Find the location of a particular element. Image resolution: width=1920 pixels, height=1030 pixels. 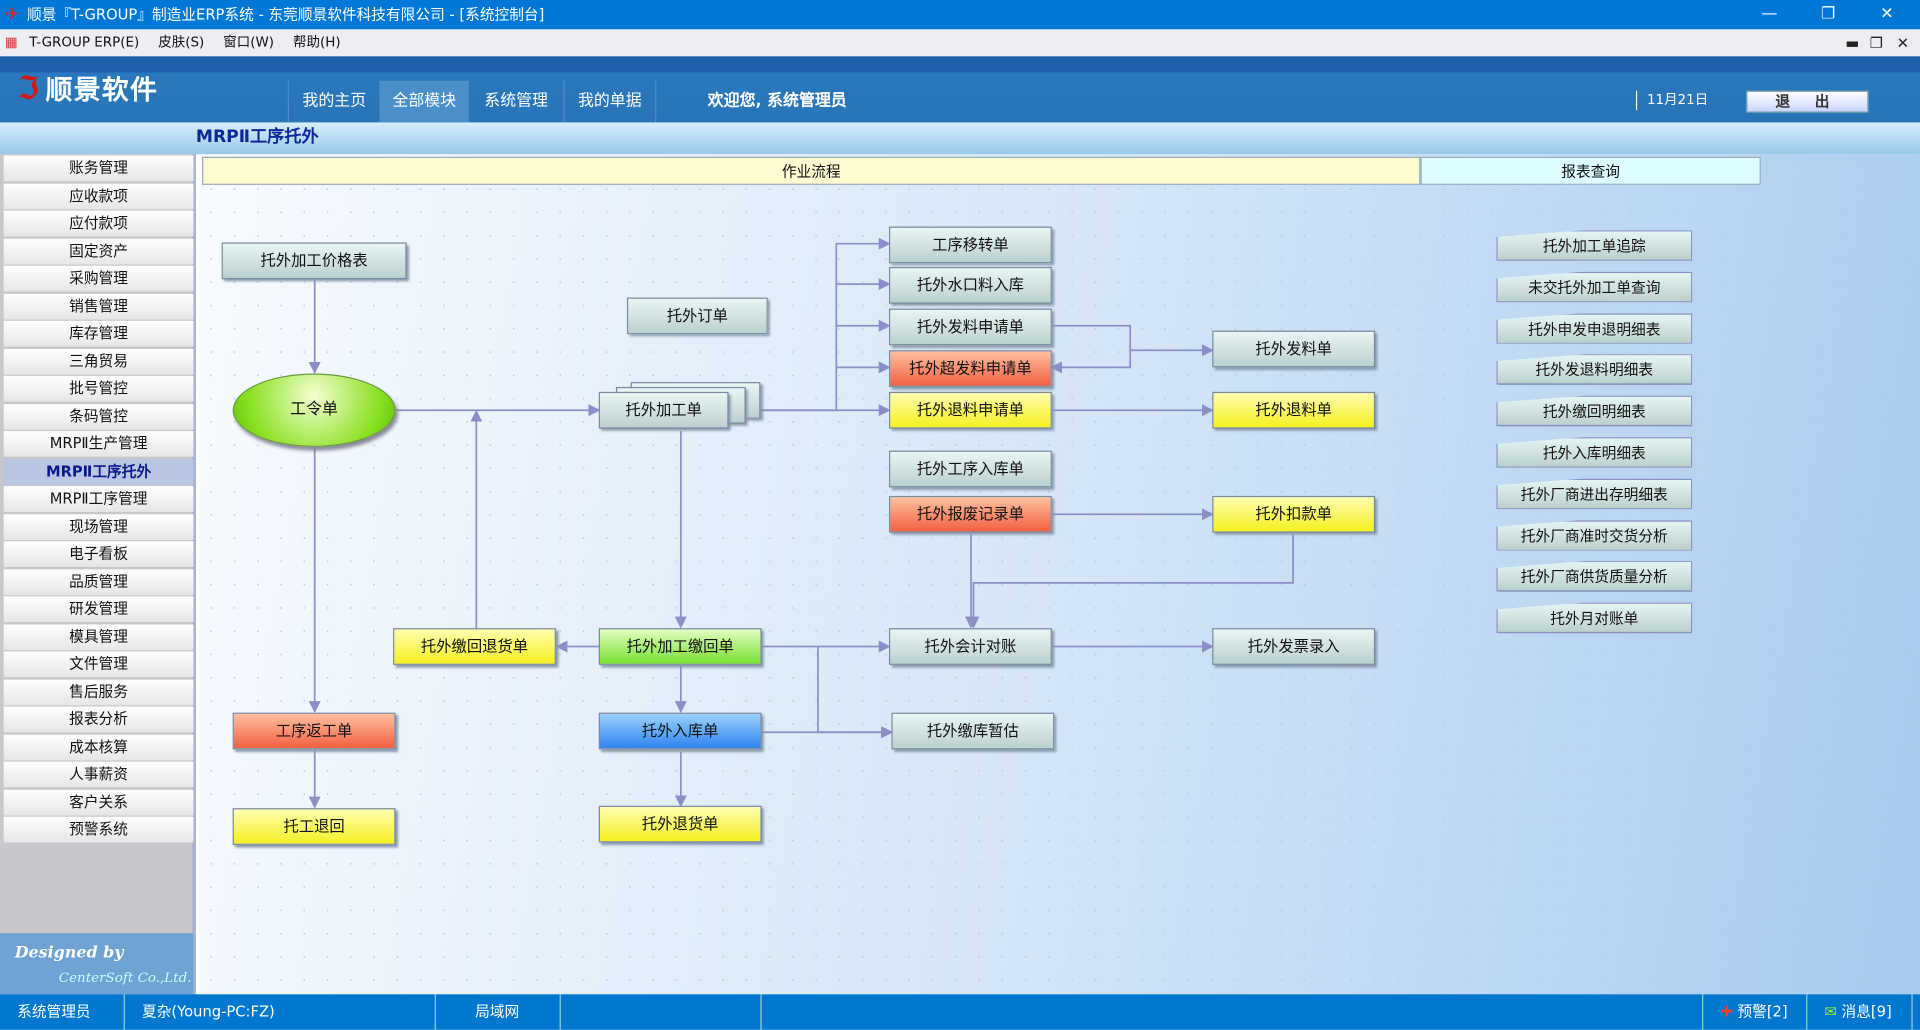

close-button: ✕ is located at coordinates (1887, 14).